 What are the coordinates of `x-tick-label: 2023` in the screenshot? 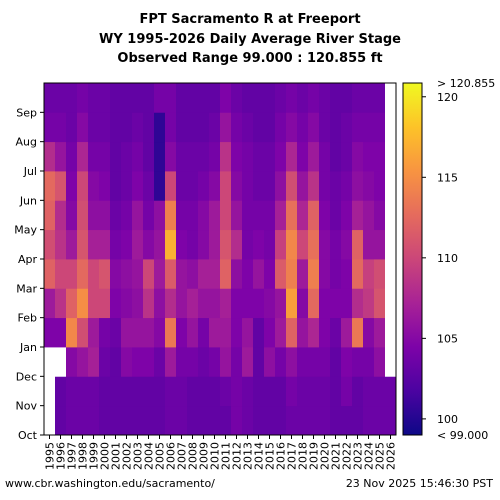 It's located at (358, 456).